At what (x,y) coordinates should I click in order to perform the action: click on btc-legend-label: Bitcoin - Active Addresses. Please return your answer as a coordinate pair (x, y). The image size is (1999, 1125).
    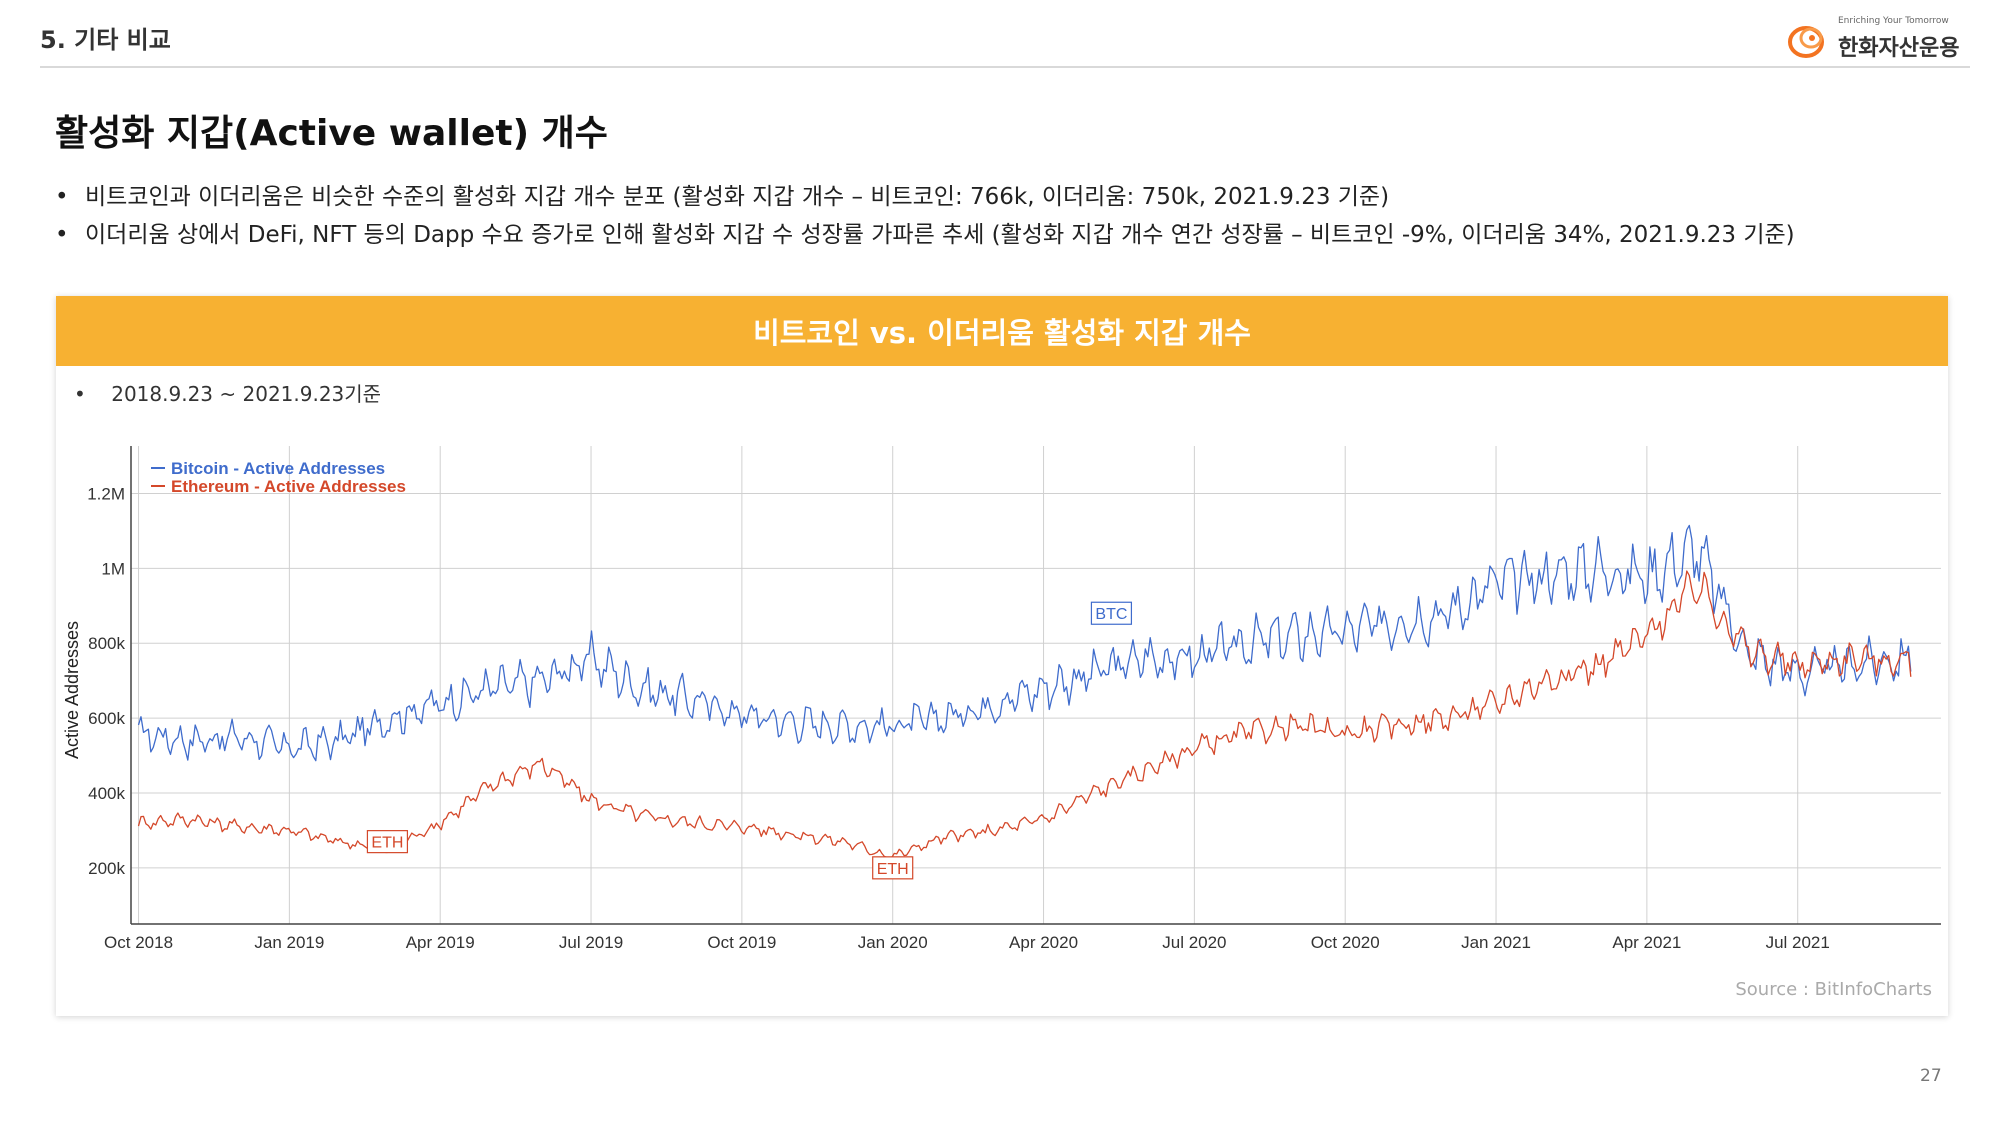
    Looking at the image, I should click on (278, 468).